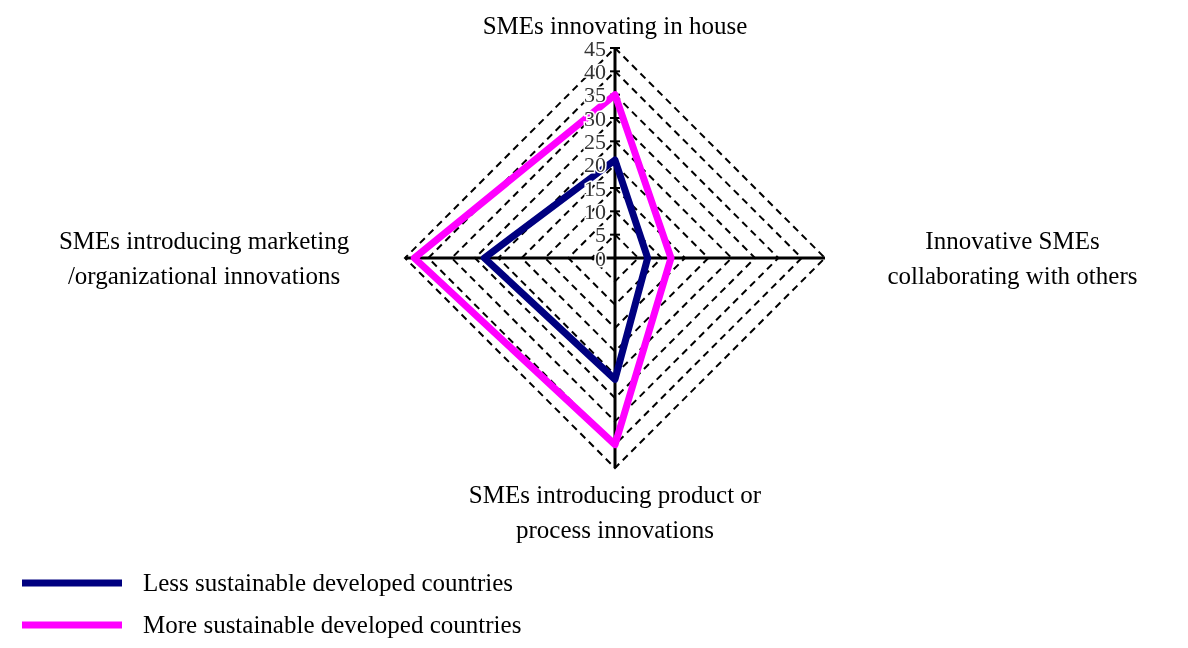 The height and width of the screenshot is (648, 1188). What do you see at coordinates (1012, 257) in the screenshot?
I see `spoke-label: Innovative SMEs collaborating with others` at bounding box center [1012, 257].